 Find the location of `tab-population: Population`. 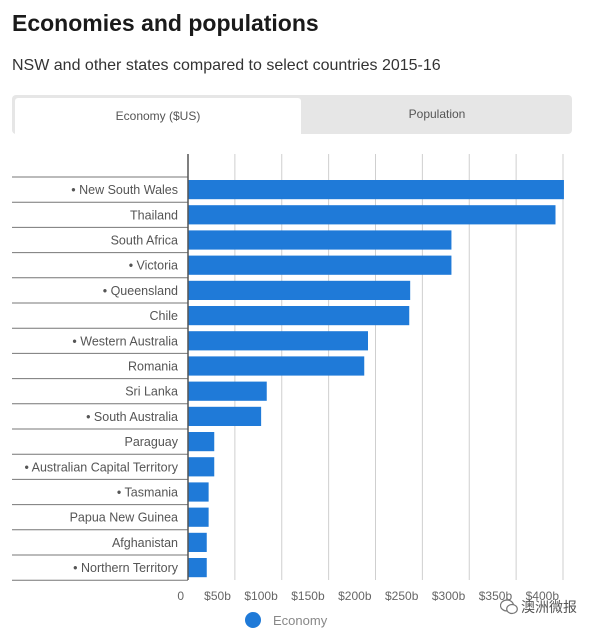

tab-population: Population is located at coordinates (437, 114).